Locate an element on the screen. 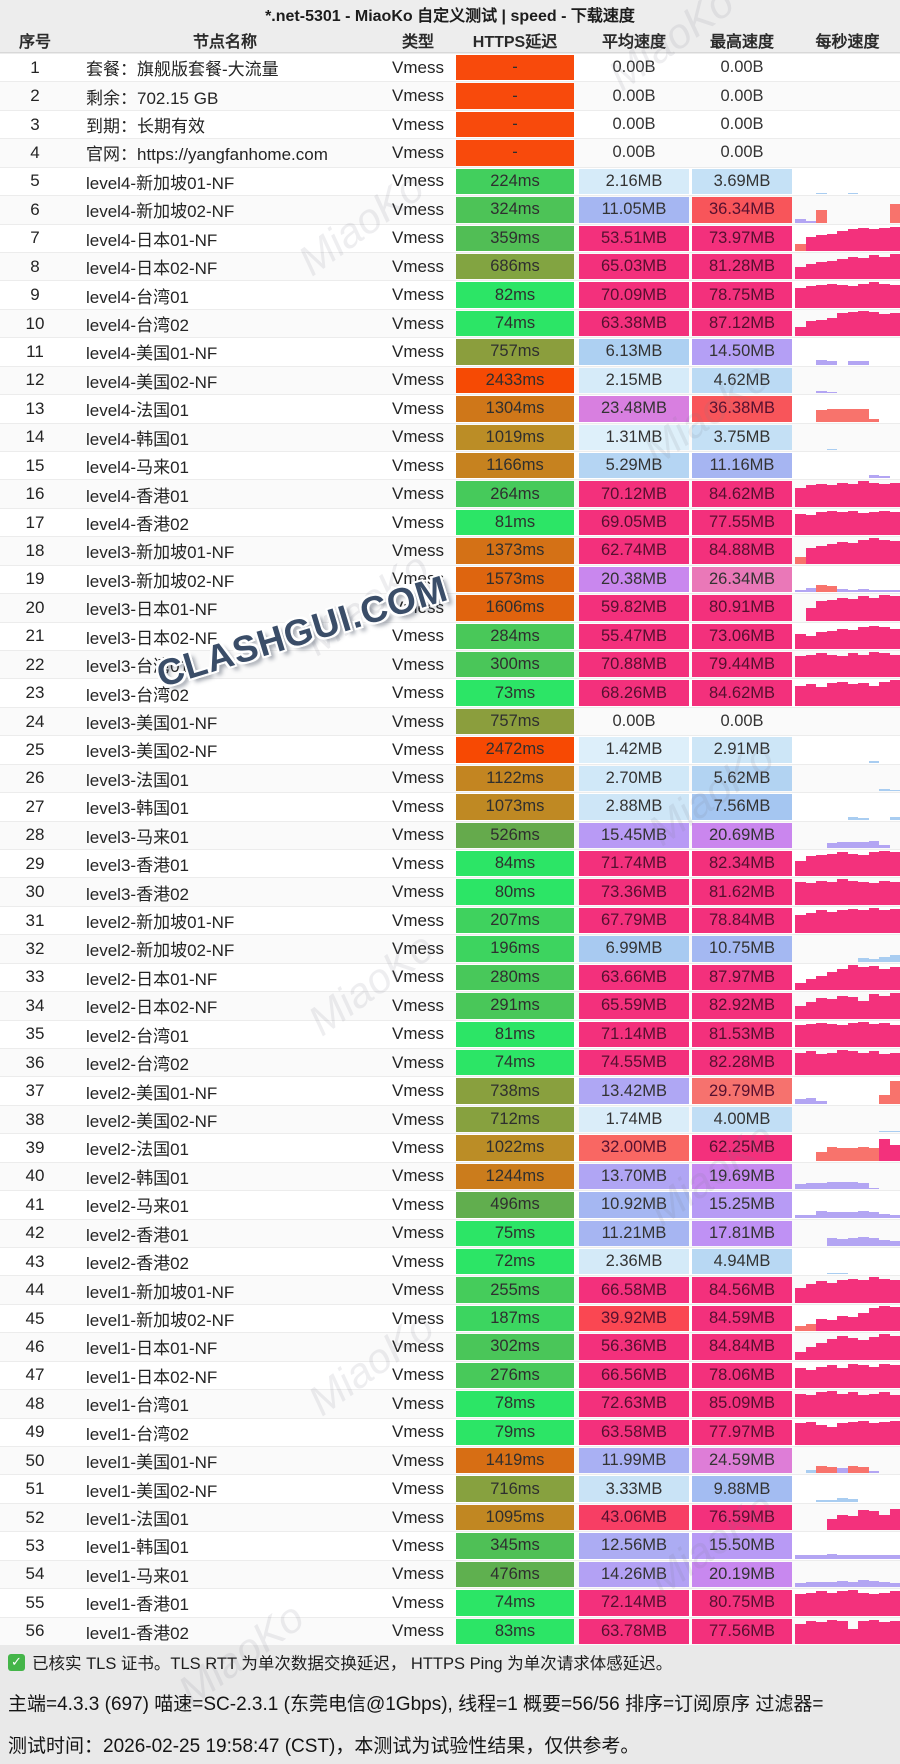 Image resolution: width=900 pixels, height=1764 pixels. row-index: 25 is located at coordinates (35, 749).